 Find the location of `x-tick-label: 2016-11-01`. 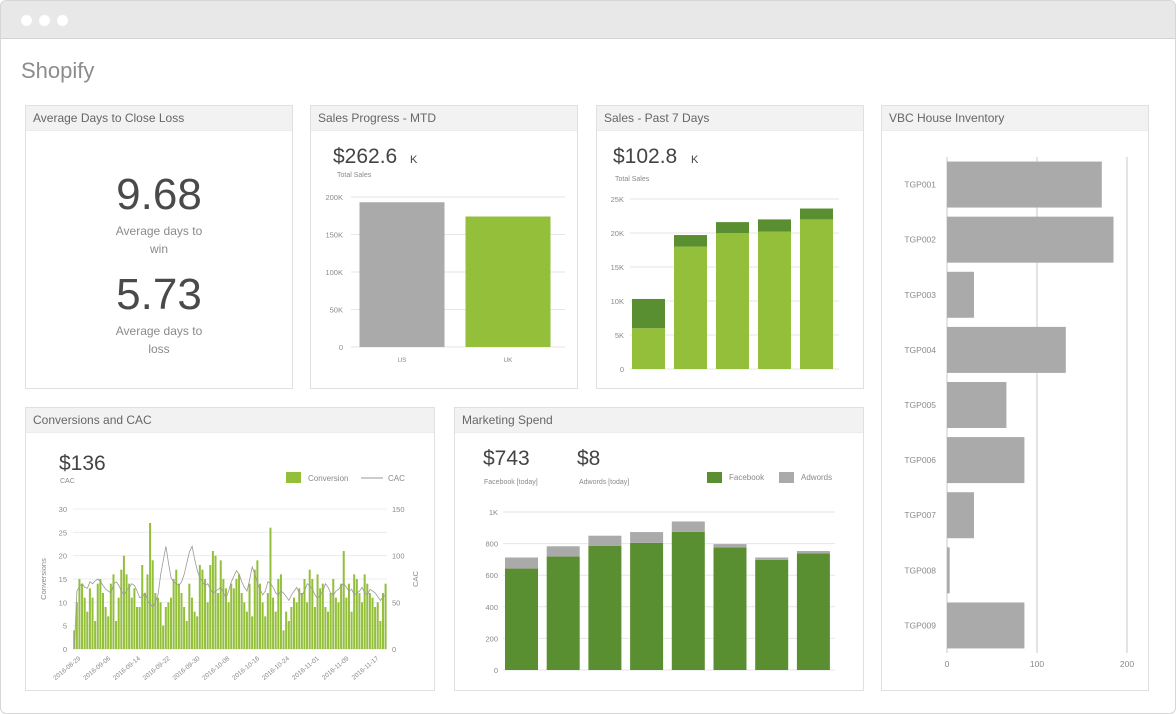

x-tick-label: 2016-11-01 is located at coordinates (306, 668).